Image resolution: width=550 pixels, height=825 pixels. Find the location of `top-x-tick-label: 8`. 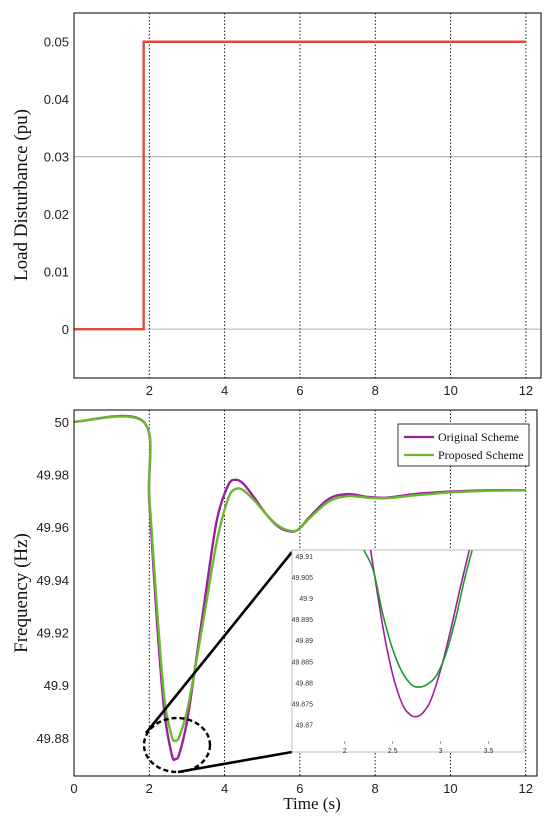

top-x-tick-label: 8 is located at coordinates (375, 390).